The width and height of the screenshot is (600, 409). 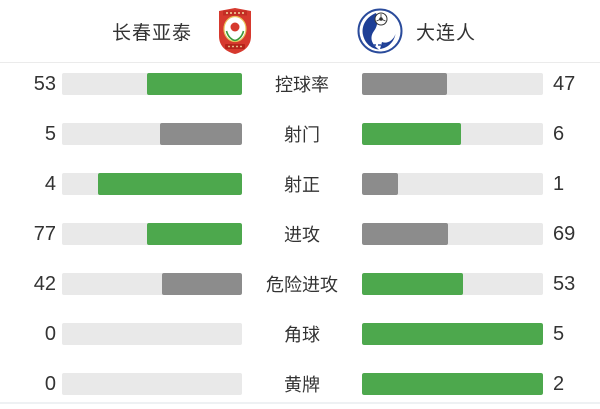 I want to click on away-value: 1, so click(x=559, y=184).